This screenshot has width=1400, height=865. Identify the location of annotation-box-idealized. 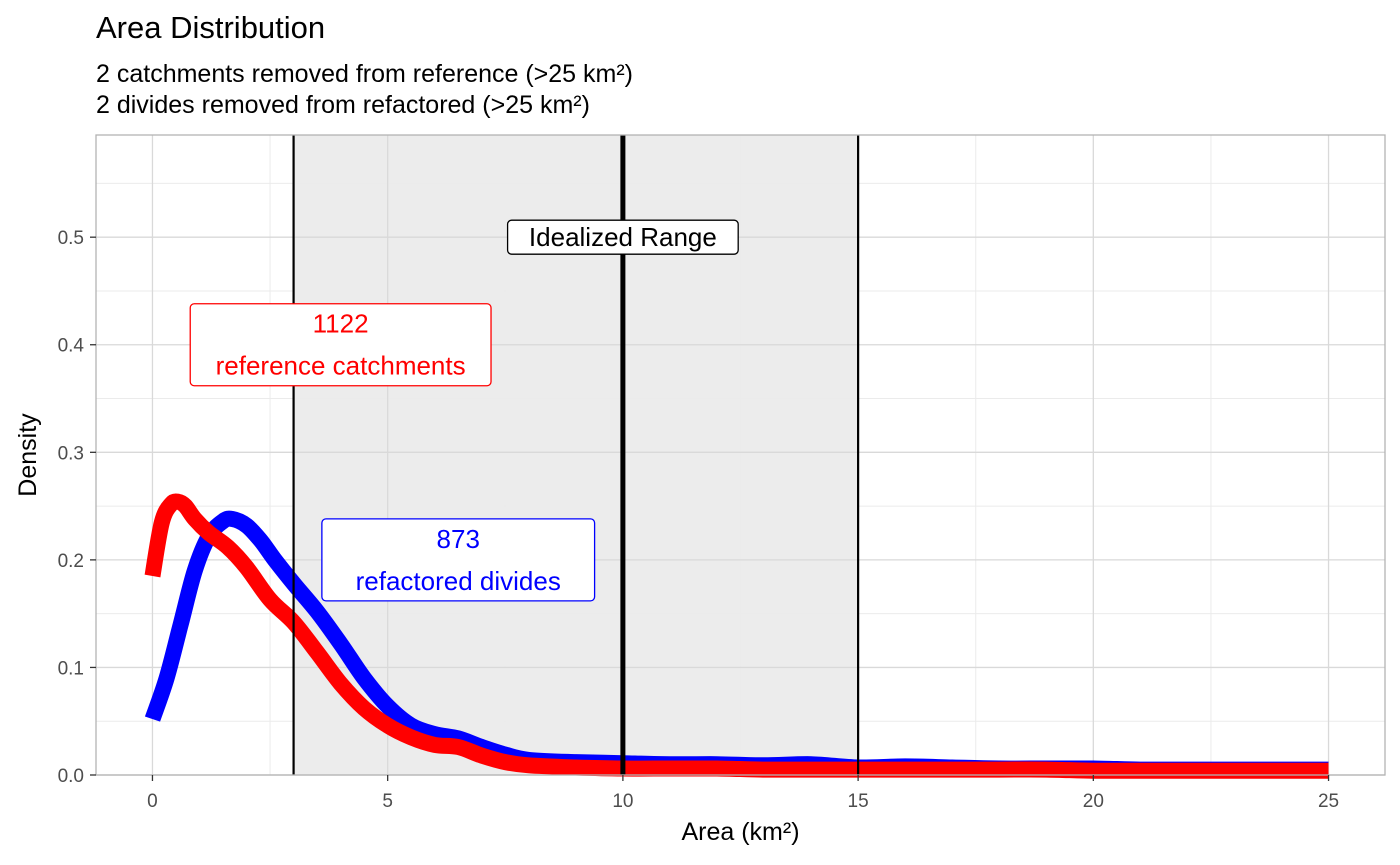
(622, 237).